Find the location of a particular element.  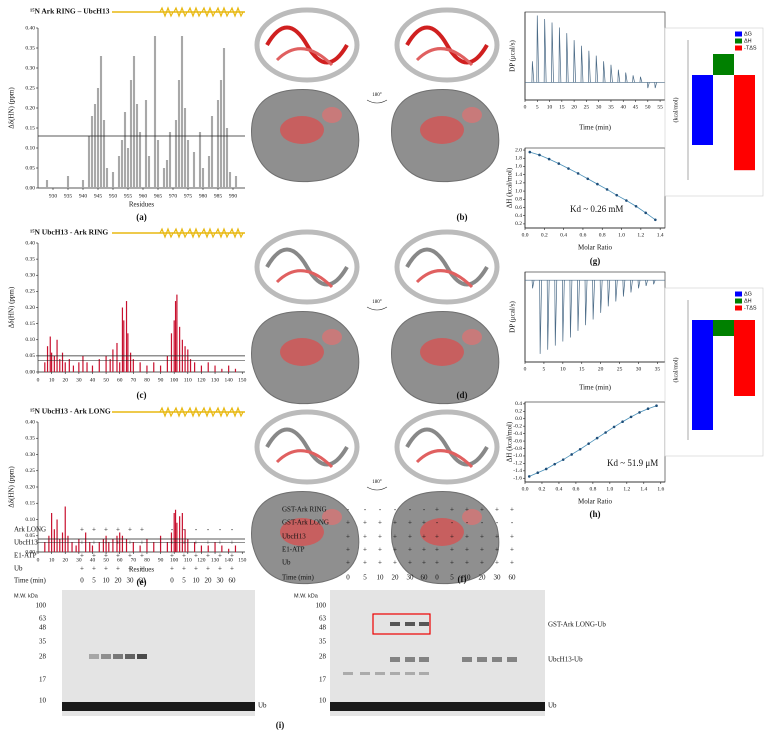

y-tick-label: 0.2 is located at coordinates (518, 224).